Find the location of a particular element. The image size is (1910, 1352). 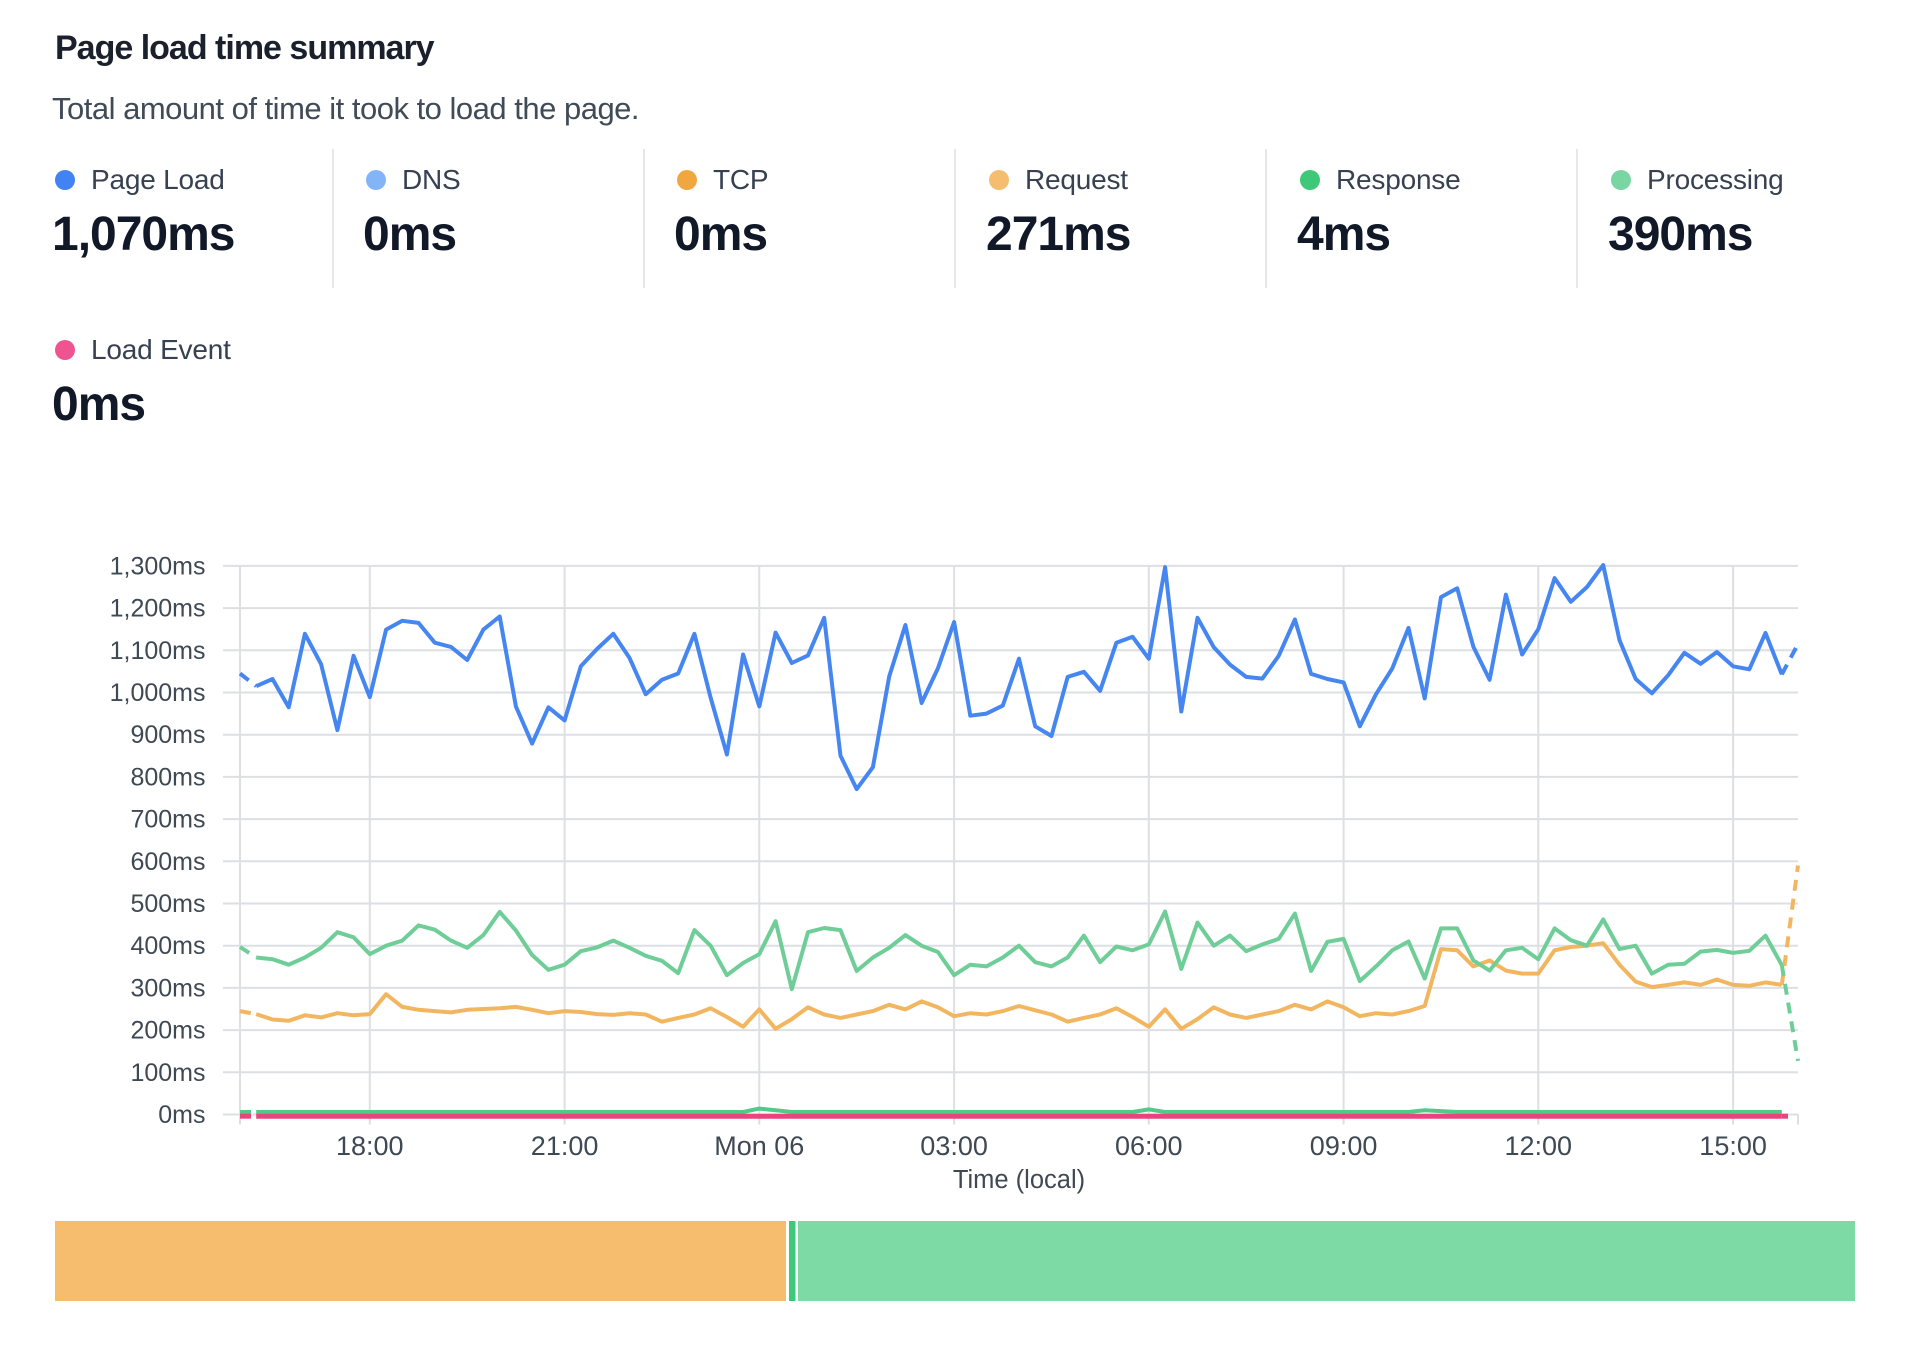

svg-text: Time (local) is located at coordinates (1019, 1180).